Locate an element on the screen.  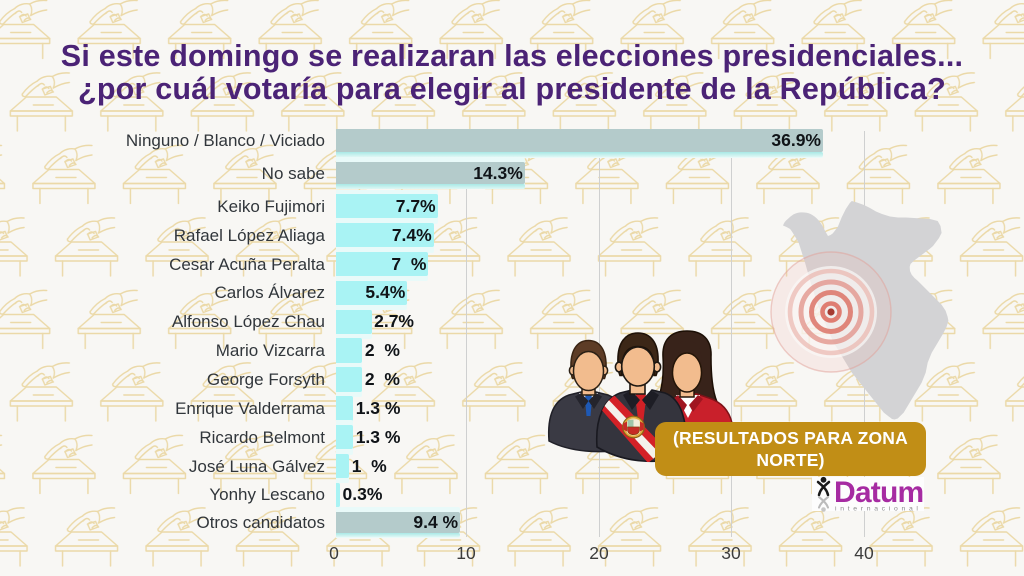
svg-text: internacional is located at coordinates (878, 509).